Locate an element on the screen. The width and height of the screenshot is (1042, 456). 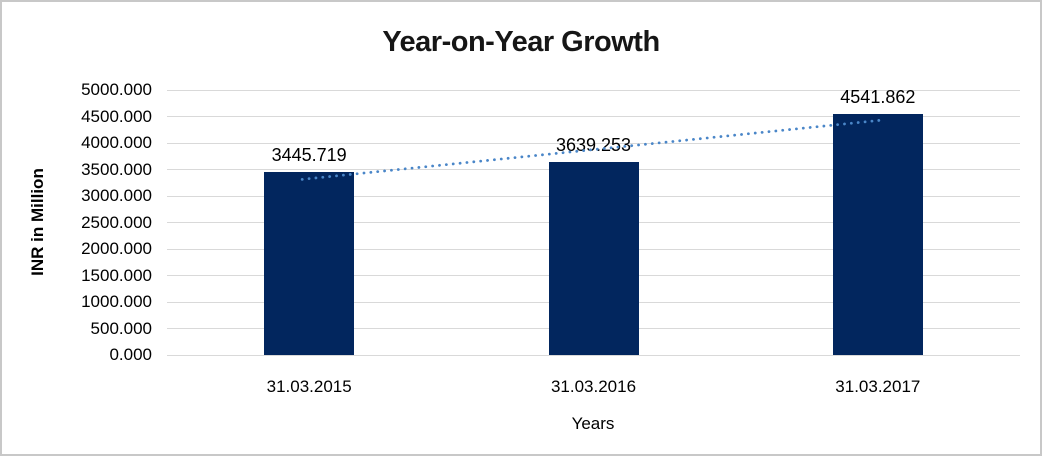
x-axis-title: Years is located at coordinates (593, 423).